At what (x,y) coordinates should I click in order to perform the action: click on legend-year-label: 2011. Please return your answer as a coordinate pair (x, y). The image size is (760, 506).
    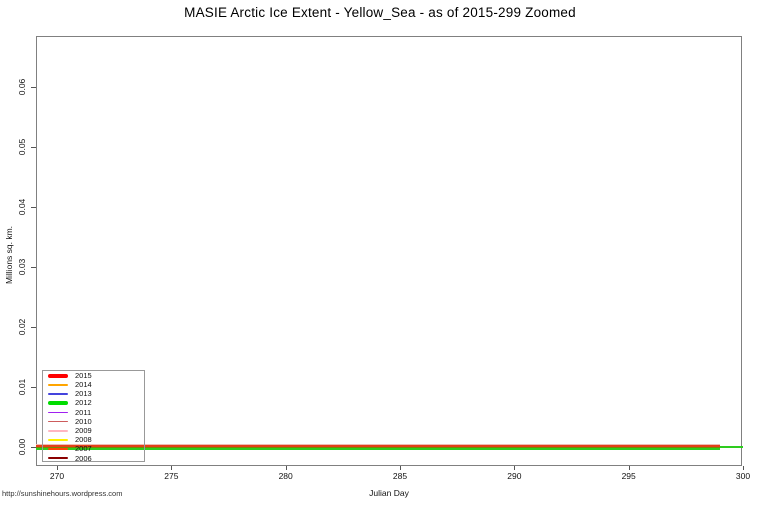
    Looking at the image, I should click on (83, 412).